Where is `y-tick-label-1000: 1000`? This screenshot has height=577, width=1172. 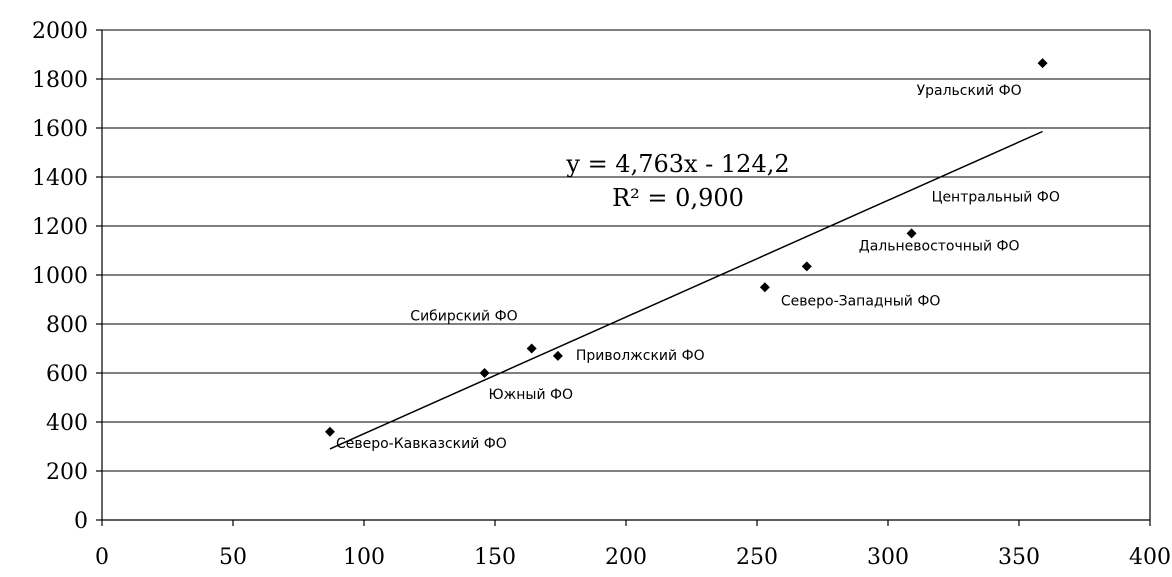 y-tick-label-1000: 1000 is located at coordinates (60, 276).